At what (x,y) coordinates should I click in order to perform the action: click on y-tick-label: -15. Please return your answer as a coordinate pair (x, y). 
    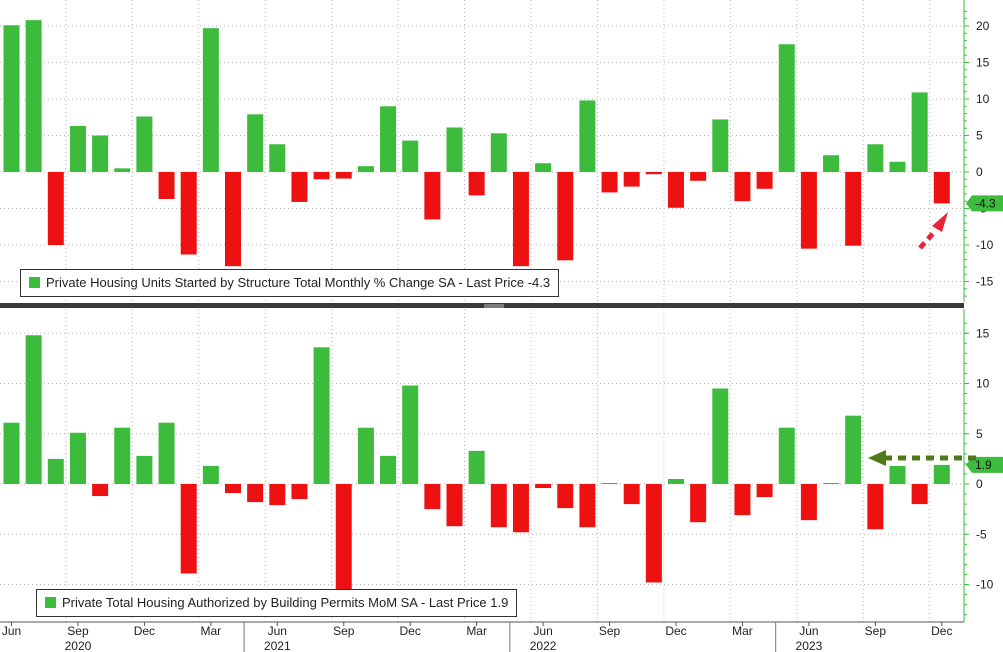
    Looking at the image, I should click on (985, 282).